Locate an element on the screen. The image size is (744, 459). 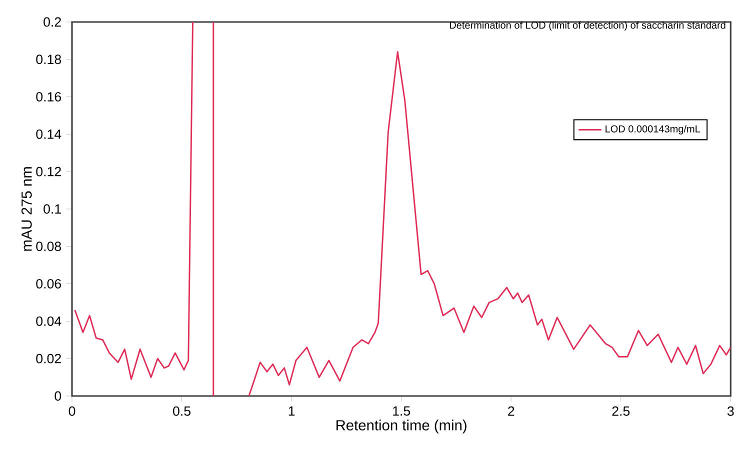
chart-title: Determination of LOD (limit of detection) of saccharin standard is located at coordinates (588, 26).